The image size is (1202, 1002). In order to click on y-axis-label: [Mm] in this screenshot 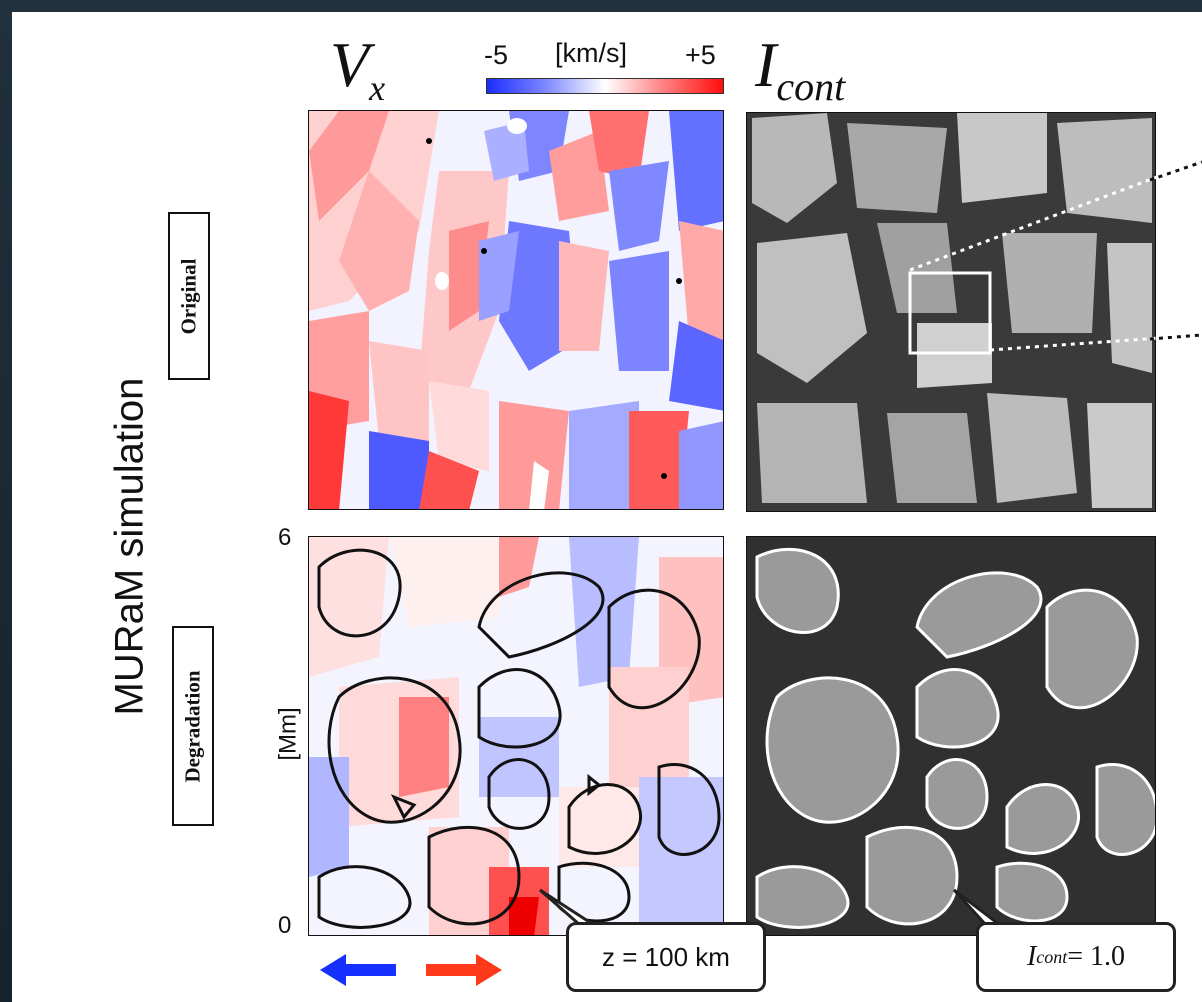, I will do `click(288, 734)`.